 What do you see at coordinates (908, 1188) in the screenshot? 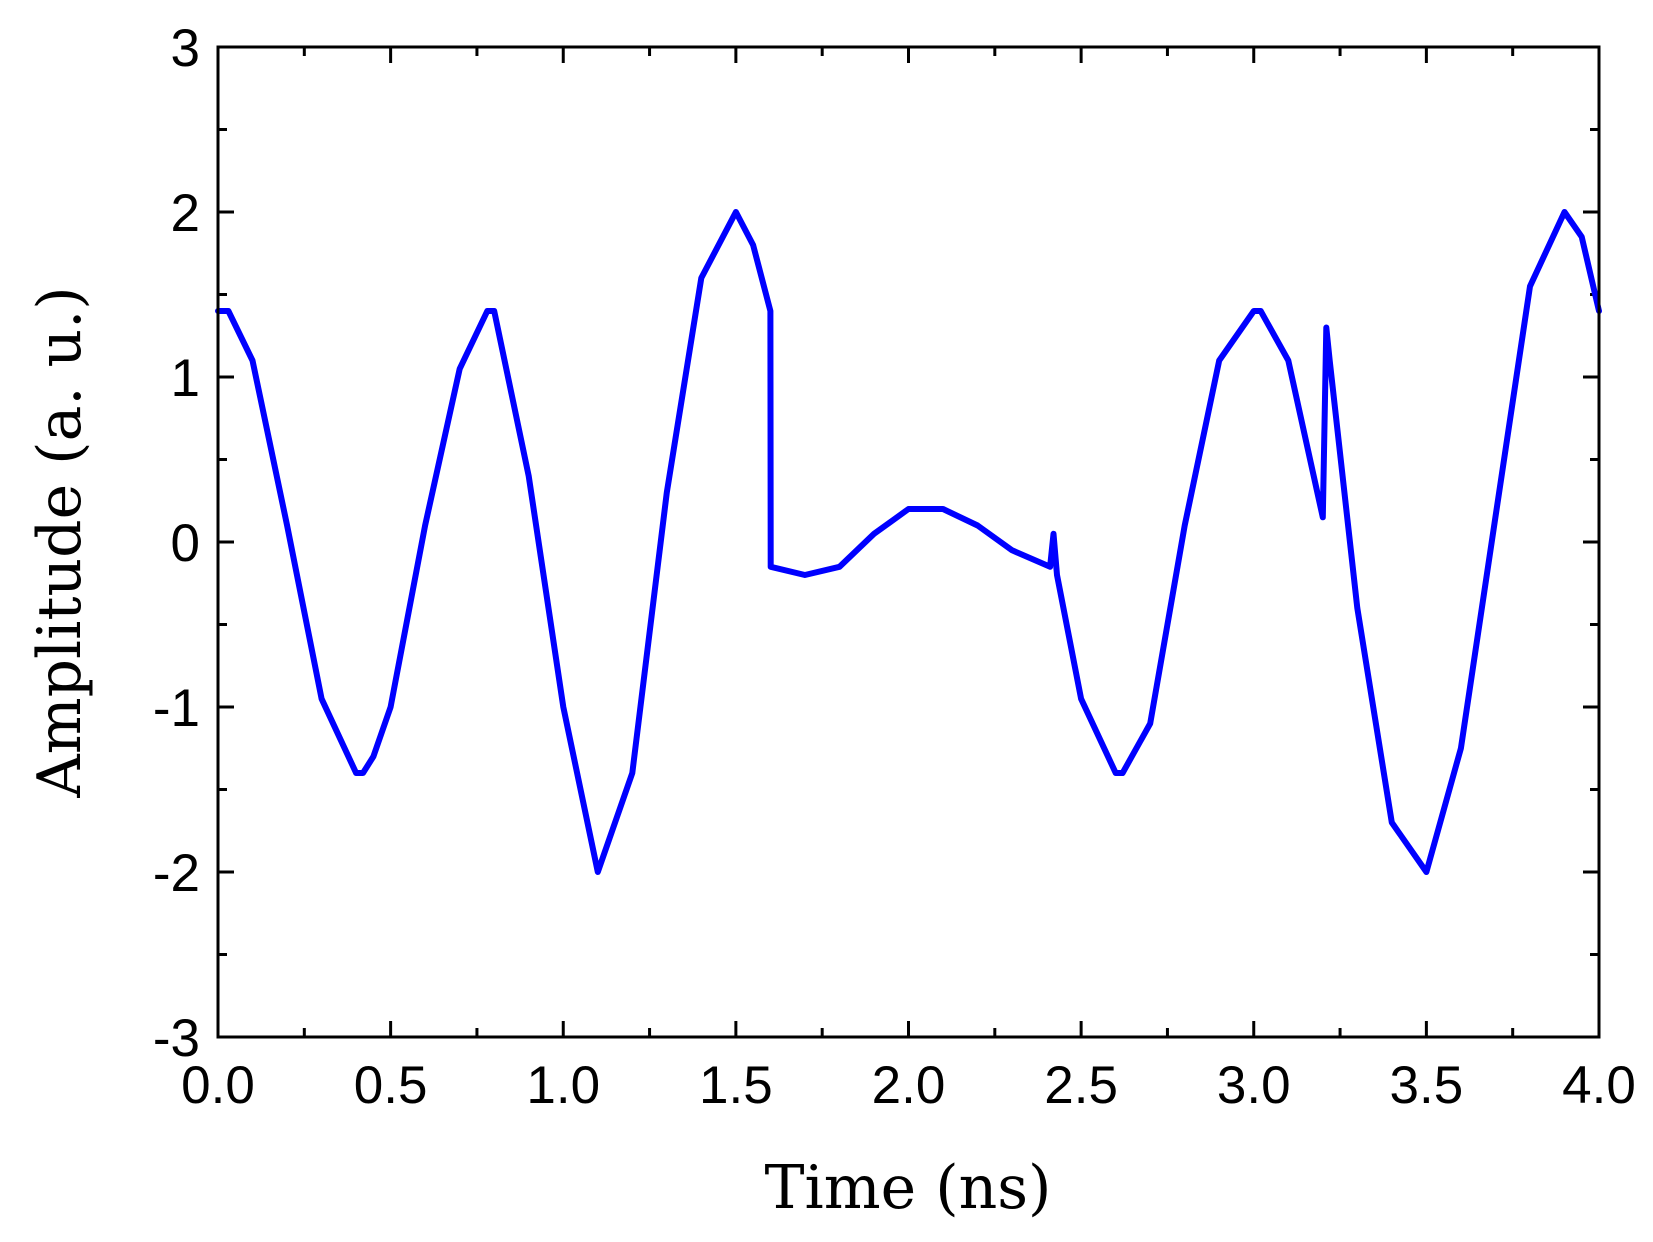
I see `x-axis-title: Time (ns)` at bounding box center [908, 1188].